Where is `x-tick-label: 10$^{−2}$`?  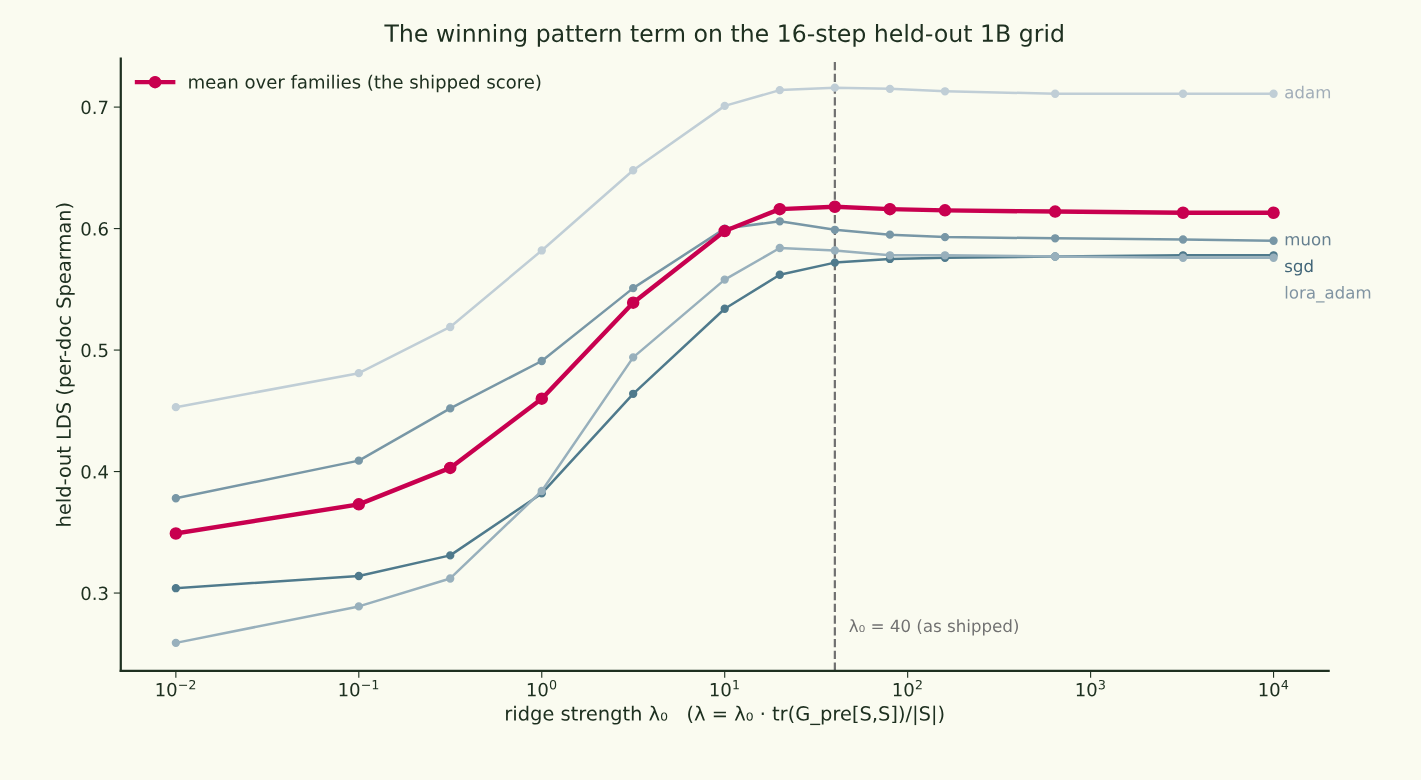 x-tick-label: 10$^{−2}$ is located at coordinates (176, 688).